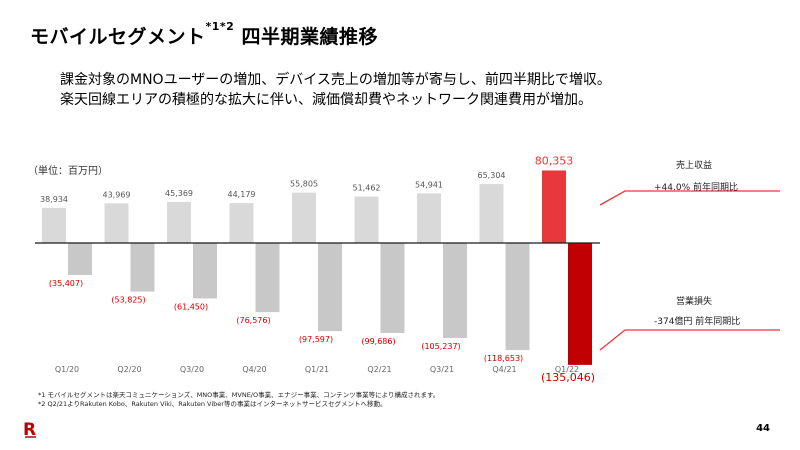 This screenshot has height=450, width=800. Describe the element at coordinates (442, 369) in the screenshot. I see `x-tick-Q3/21: Q3/21` at that location.